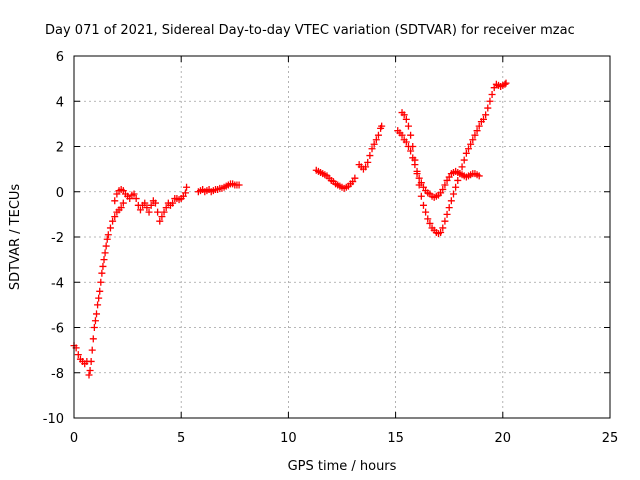 The height and width of the screenshot is (480, 640). Describe the element at coordinates (344, 438) in the screenshot. I see `x-tick-labels: 0 5 10 15 20 25` at that location.